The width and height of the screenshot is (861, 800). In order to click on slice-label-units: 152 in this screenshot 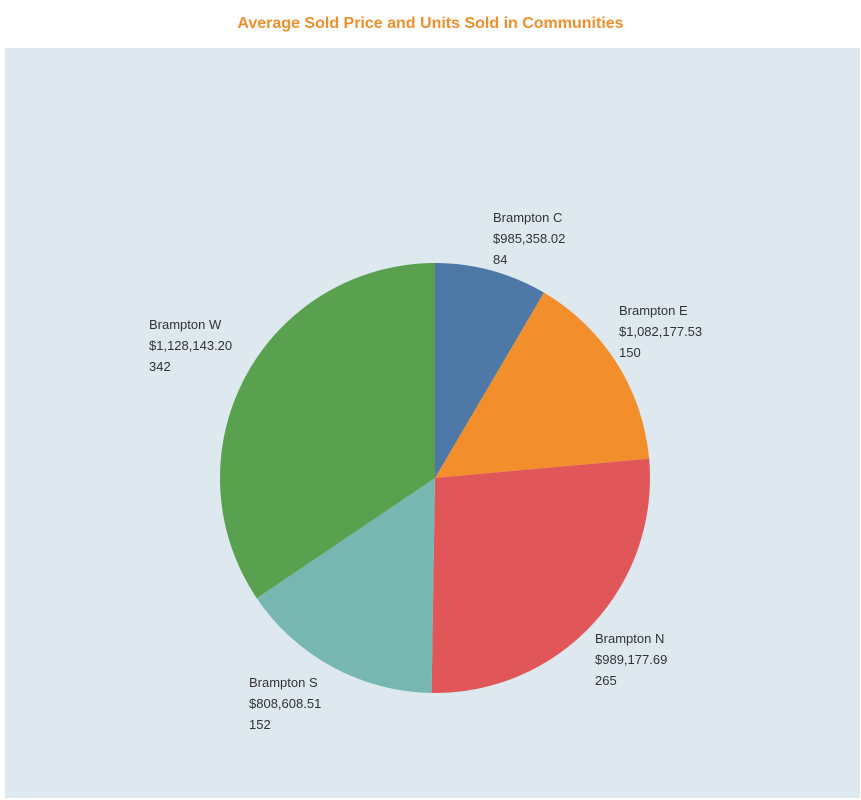, I will do `click(260, 724)`.